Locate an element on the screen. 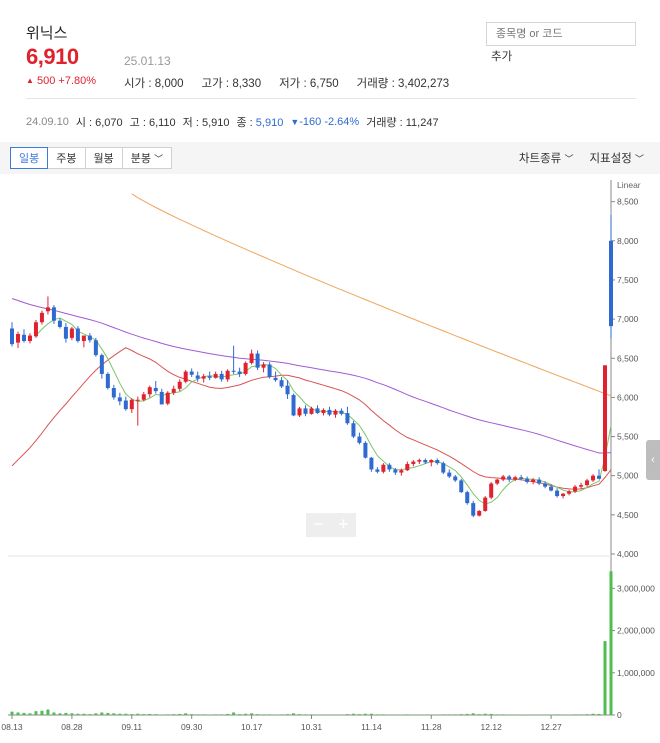 The image size is (660, 743). tab-minute: 분봉 ﹀ is located at coordinates (147, 158).